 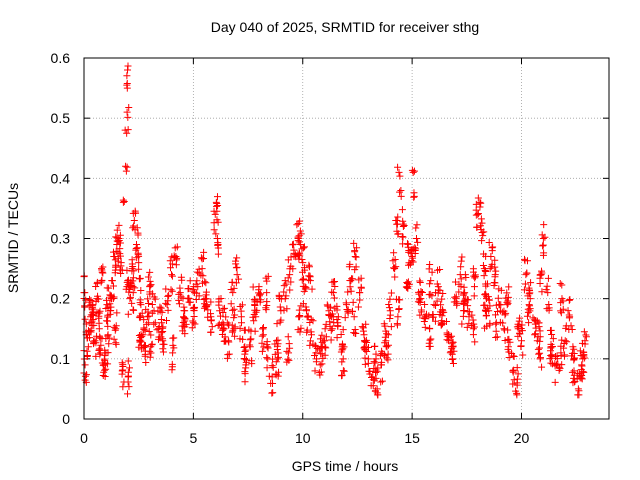 I want to click on y-tick-label: 0, so click(x=66, y=419).